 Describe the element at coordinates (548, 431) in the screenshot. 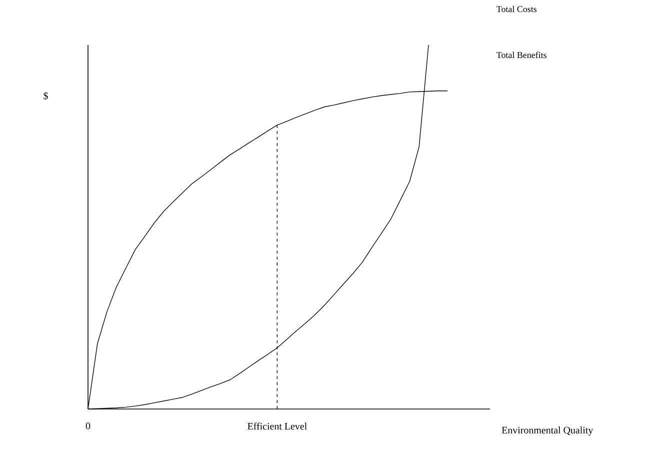

I see `x-axis-title: Environmental Quality` at that location.